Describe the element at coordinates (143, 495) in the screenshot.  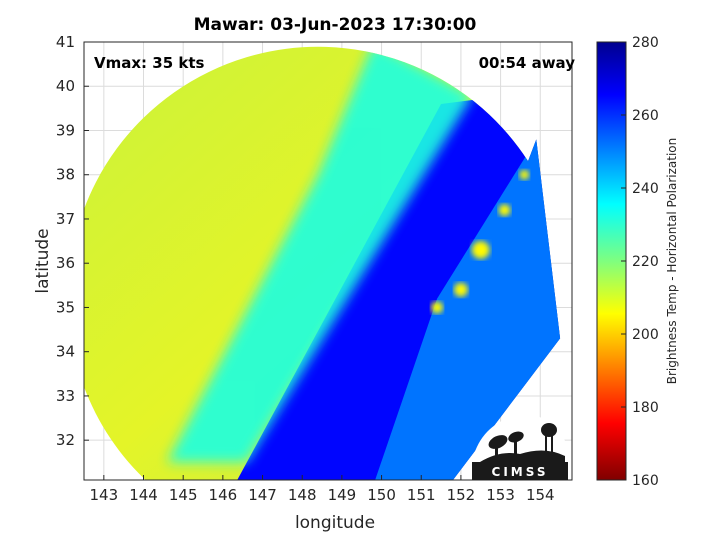
I see `x-tick-label: 144` at that location.